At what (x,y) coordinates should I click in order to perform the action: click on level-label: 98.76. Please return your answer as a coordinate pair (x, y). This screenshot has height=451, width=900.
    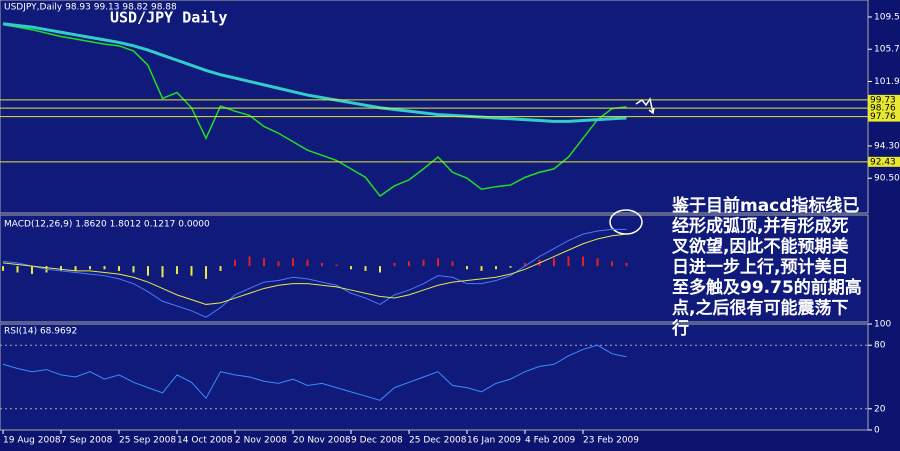
    Looking at the image, I should click on (883, 109).